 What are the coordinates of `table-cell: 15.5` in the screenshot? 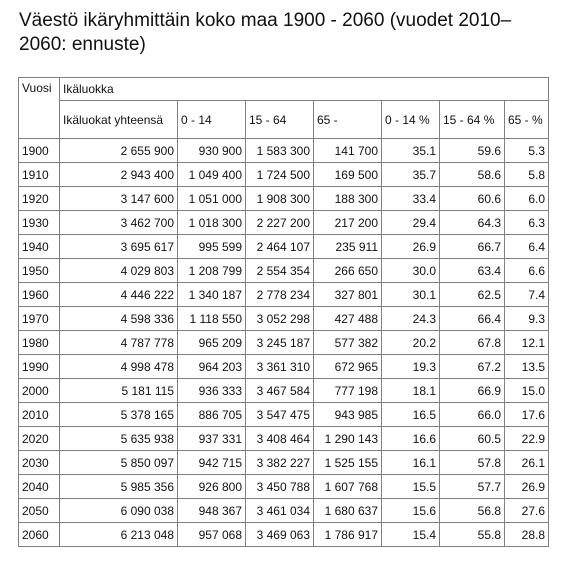 It's located at (410, 486).